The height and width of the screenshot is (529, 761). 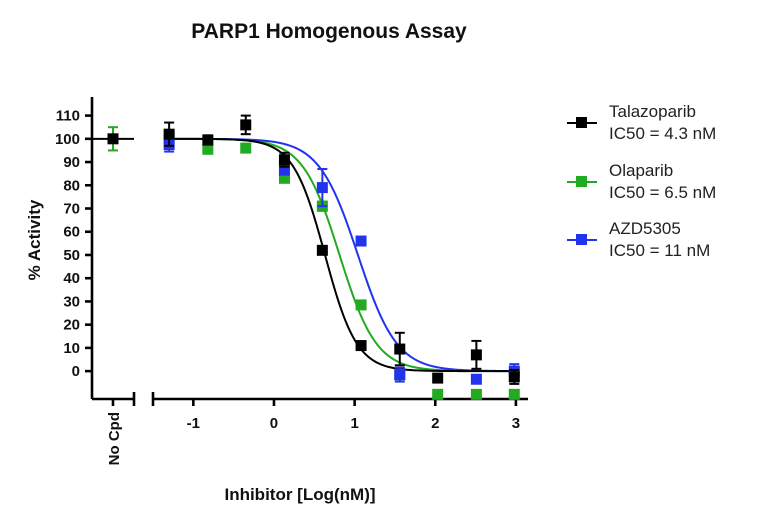 What do you see at coordinates (435, 423) in the screenshot?
I see `x-tick-label: 2` at bounding box center [435, 423].